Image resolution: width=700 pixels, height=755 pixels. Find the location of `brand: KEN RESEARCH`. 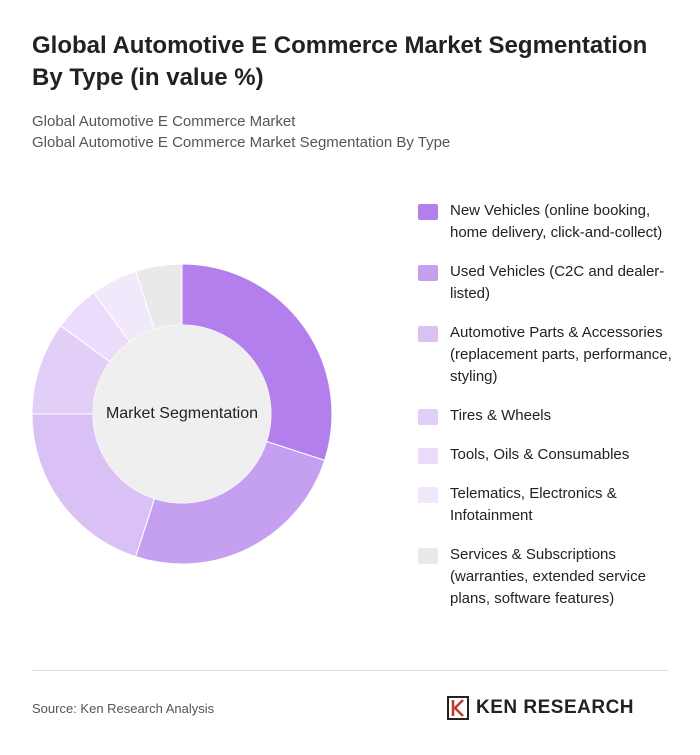

brand: KEN RESEARCH is located at coordinates (555, 707).